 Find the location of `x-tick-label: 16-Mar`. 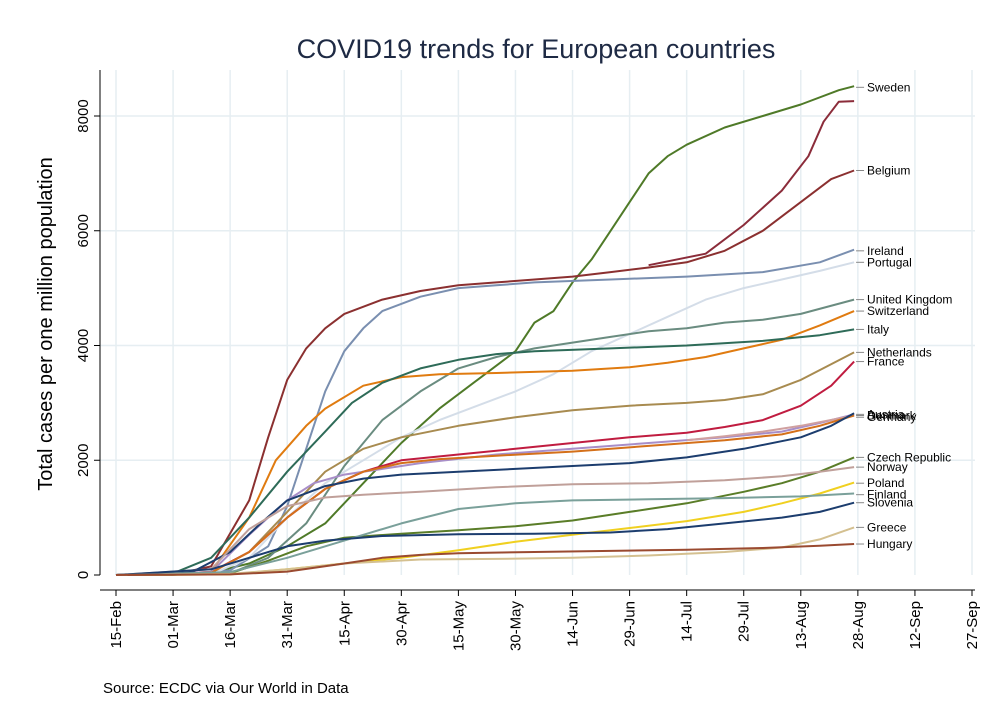

x-tick-label: 16-Mar is located at coordinates (230, 625).